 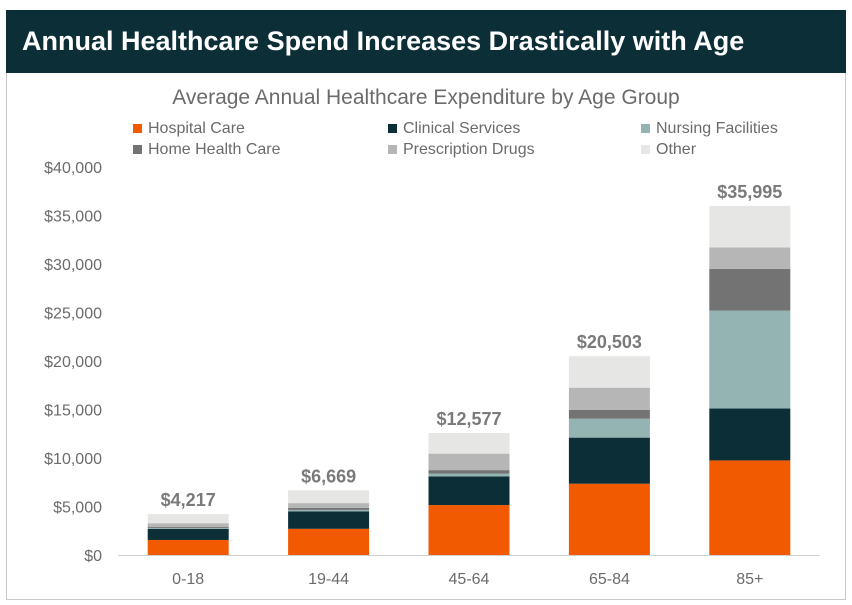 What do you see at coordinates (469, 579) in the screenshot?
I see `x-tick-label: 45-64` at bounding box center [469, 579].